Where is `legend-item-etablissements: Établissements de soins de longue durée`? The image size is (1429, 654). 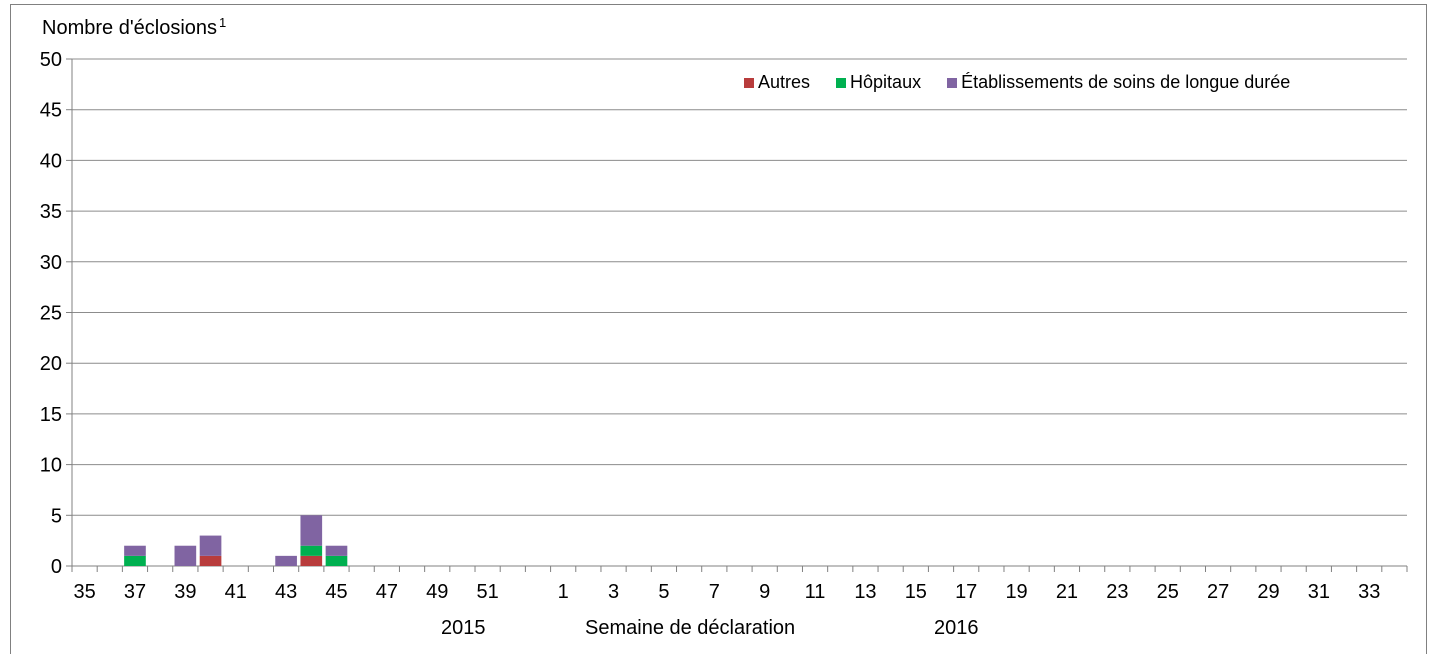
legend-item-etablissements: Établissements de soins de longue durée is located at coordinates (1118, 82).